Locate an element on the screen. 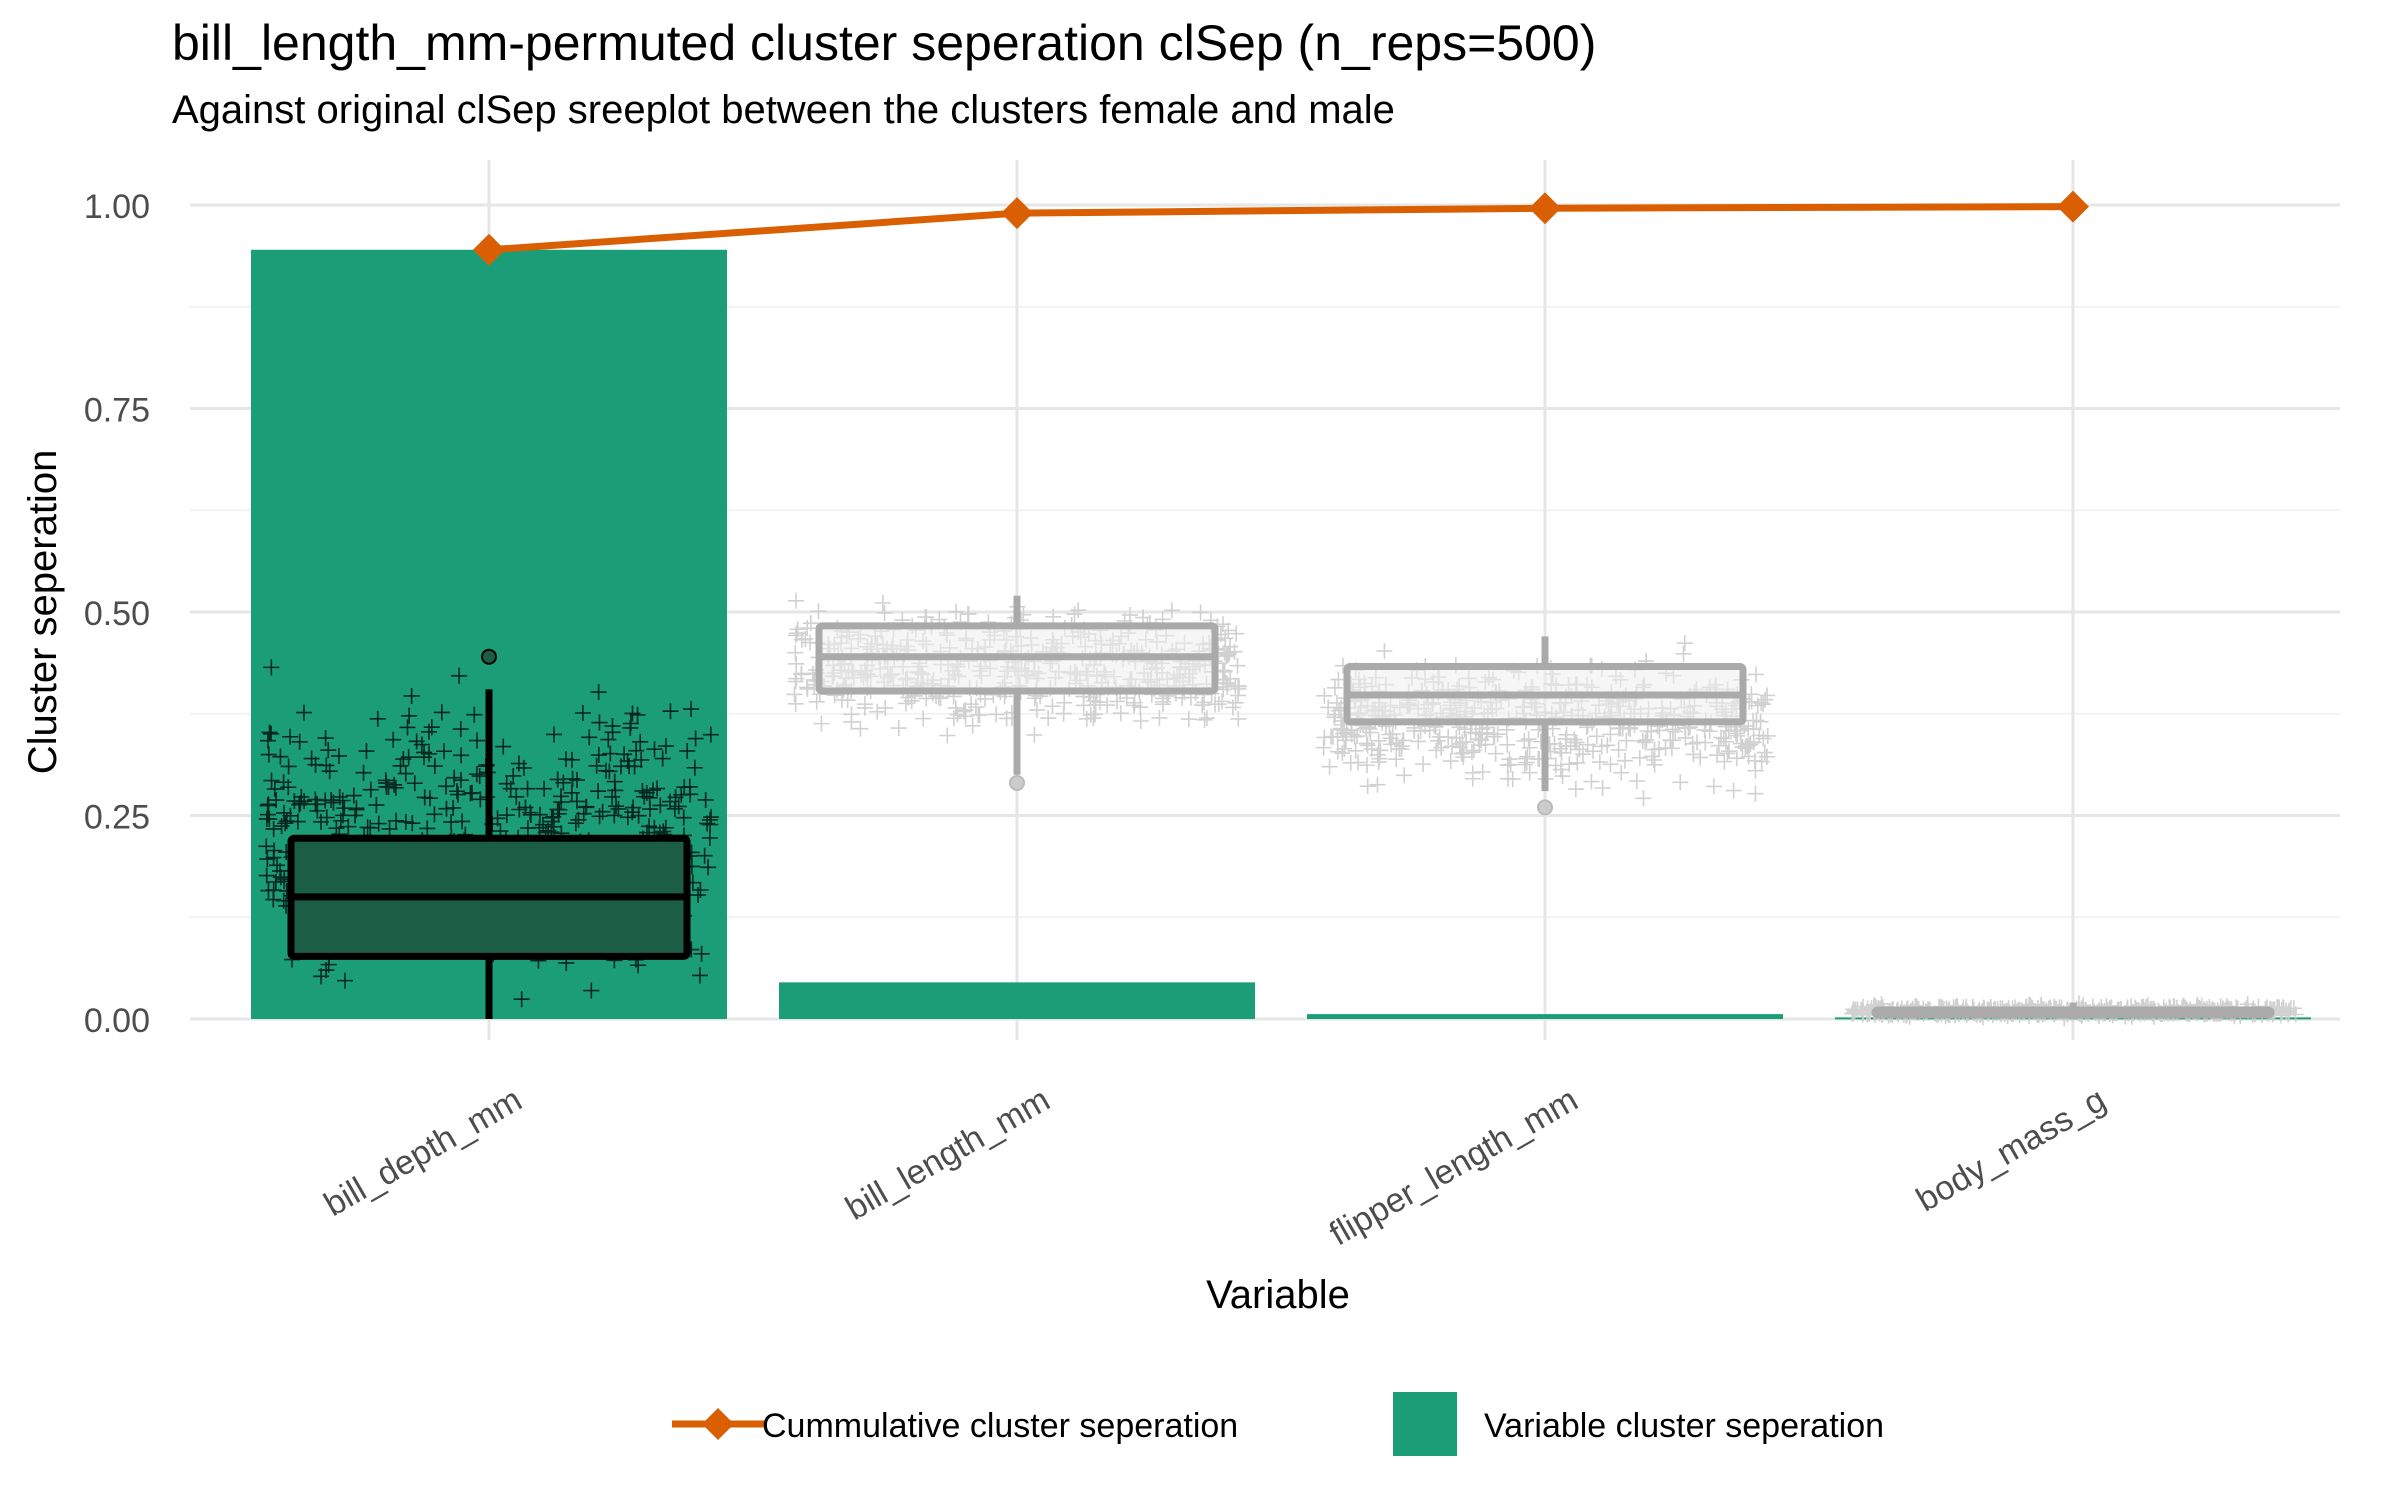 Image resolution: width=2399 pixels, height=1499 pixels. cumulative-point-bill_depth_mm is located at coordinates (489, 249).